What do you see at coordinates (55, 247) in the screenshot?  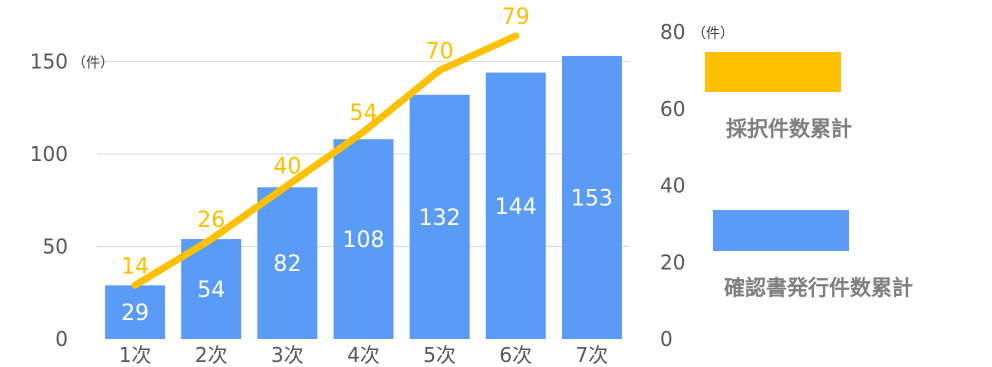 I see `left-tick-label: 50` at bounding box center [55, 247].